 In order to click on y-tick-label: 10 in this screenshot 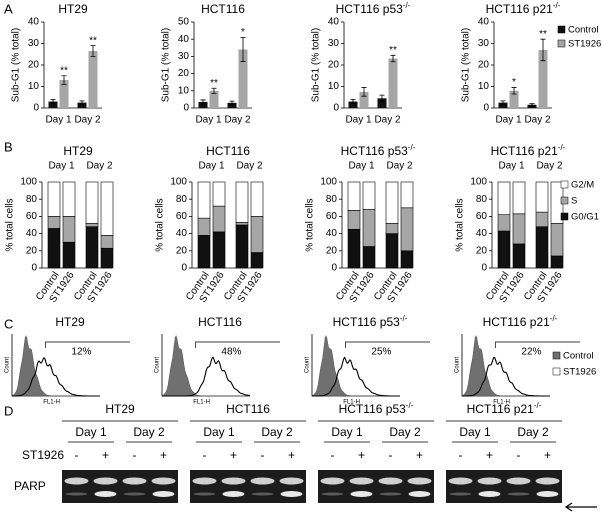, I will do `click(484, 86)`.